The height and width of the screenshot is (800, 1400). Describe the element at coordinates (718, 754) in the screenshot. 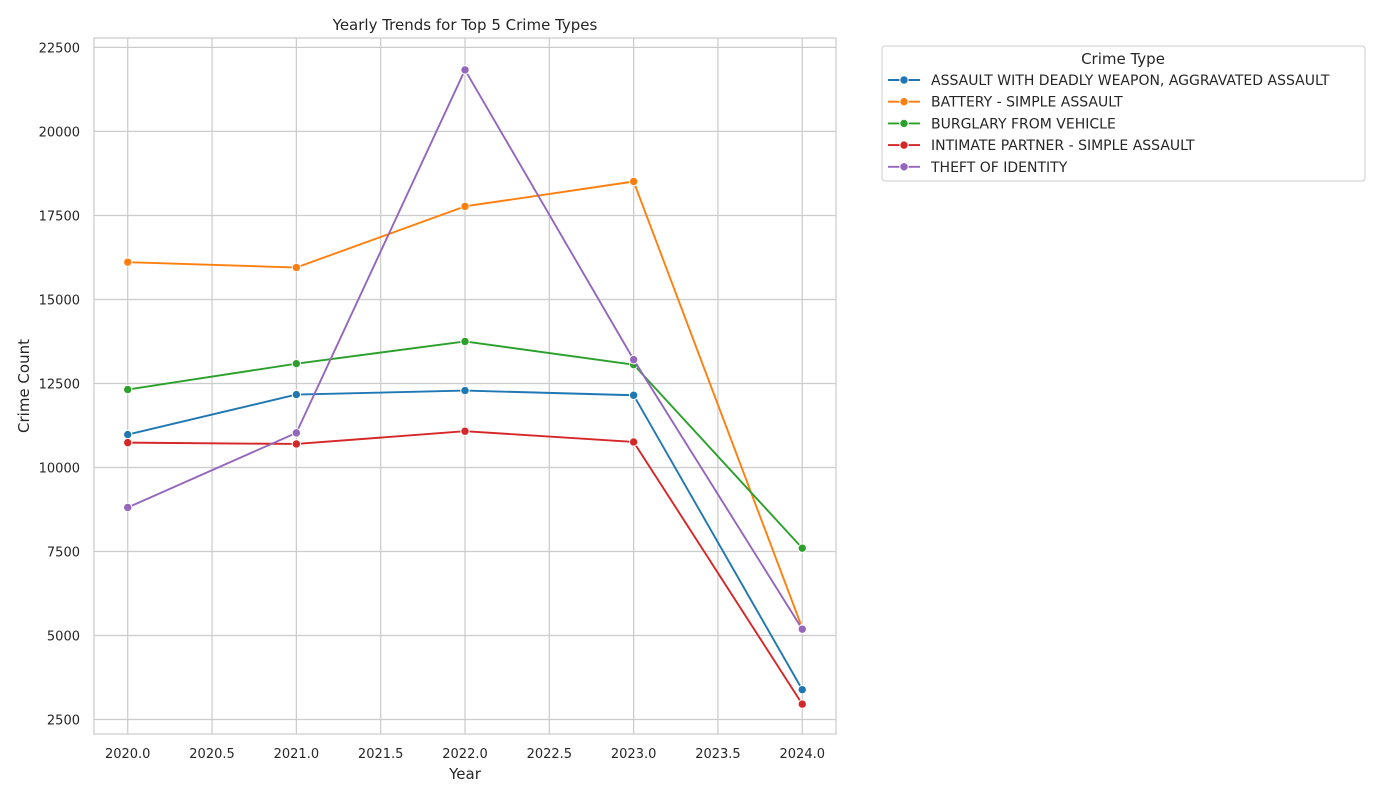

I see `x-tick-label: 2023.5` at that location.